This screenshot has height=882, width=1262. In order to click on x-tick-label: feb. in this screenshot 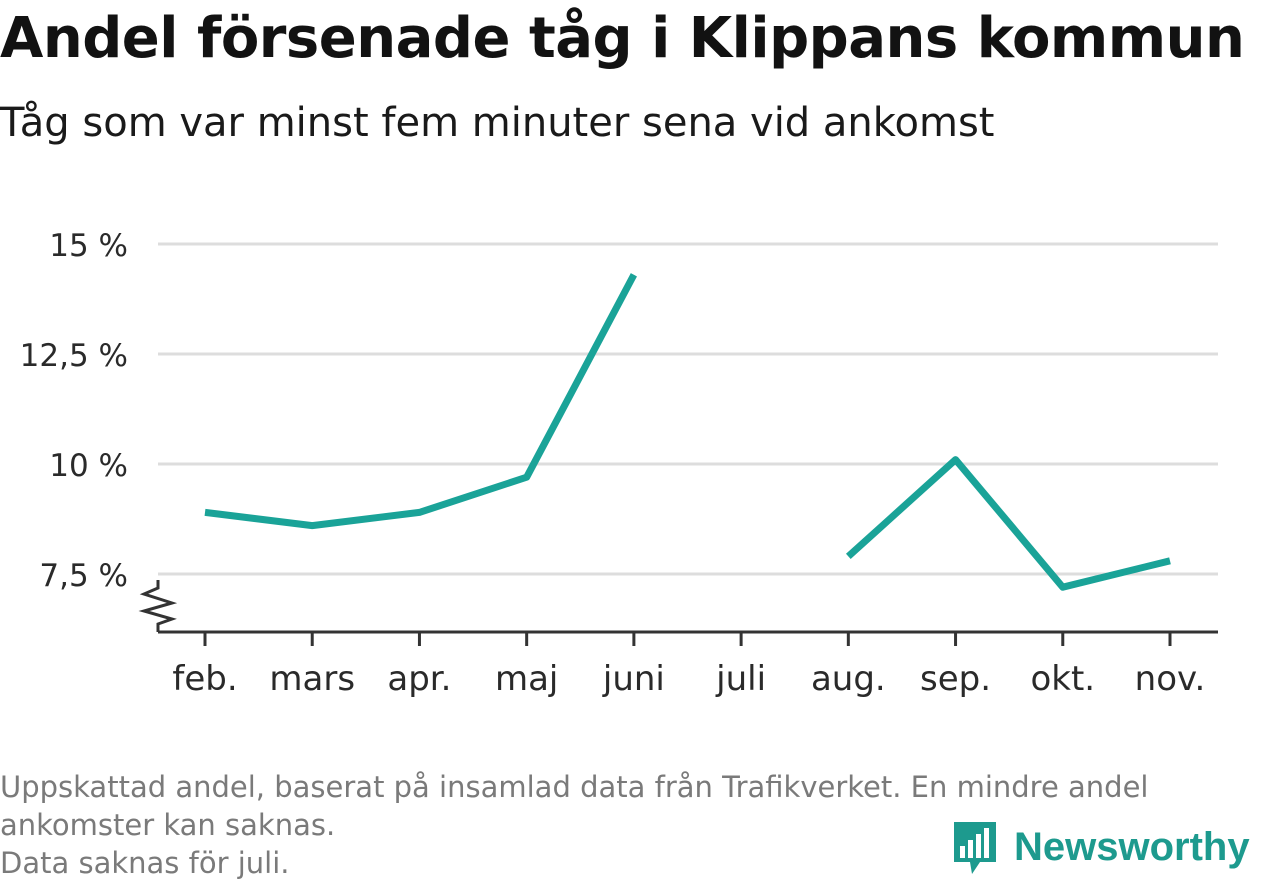, I will do `click(204, 679)`.